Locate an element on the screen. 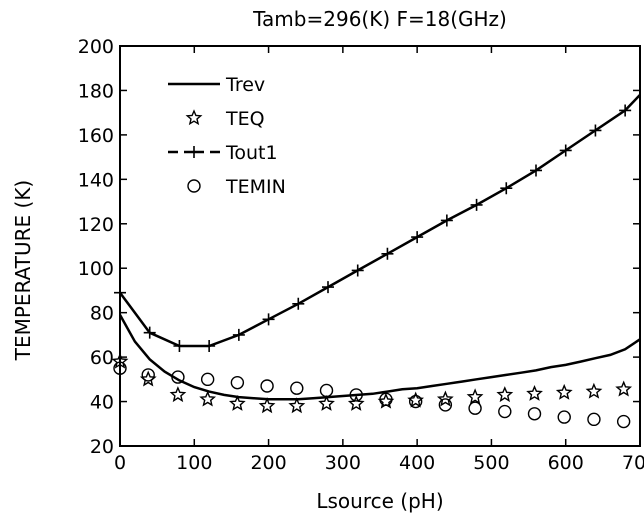  x-tick-label: 500 is located at coordinates (491, 463).